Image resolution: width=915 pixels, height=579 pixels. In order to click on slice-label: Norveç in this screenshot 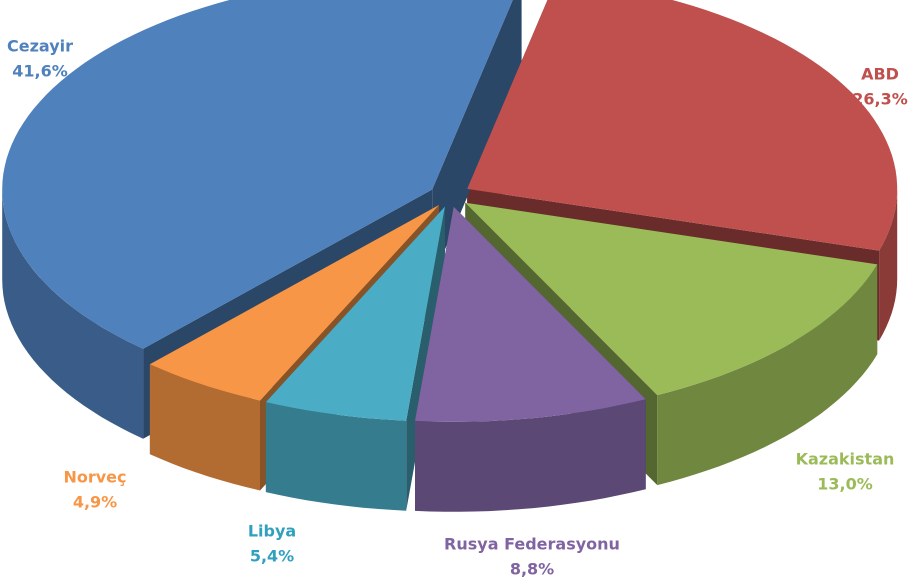, I will do `click(94, 477)`.